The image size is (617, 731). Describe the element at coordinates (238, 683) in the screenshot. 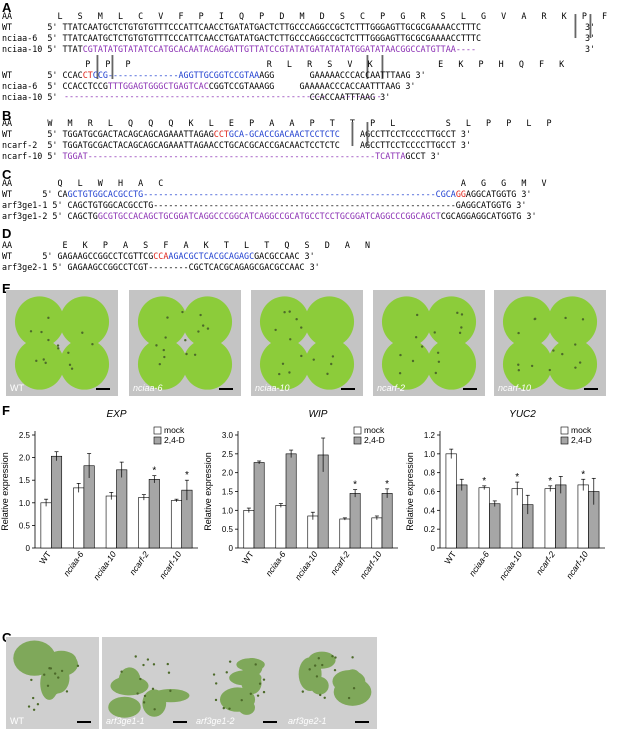

I see `photo-g-2: arf3ge1-2` at that location.